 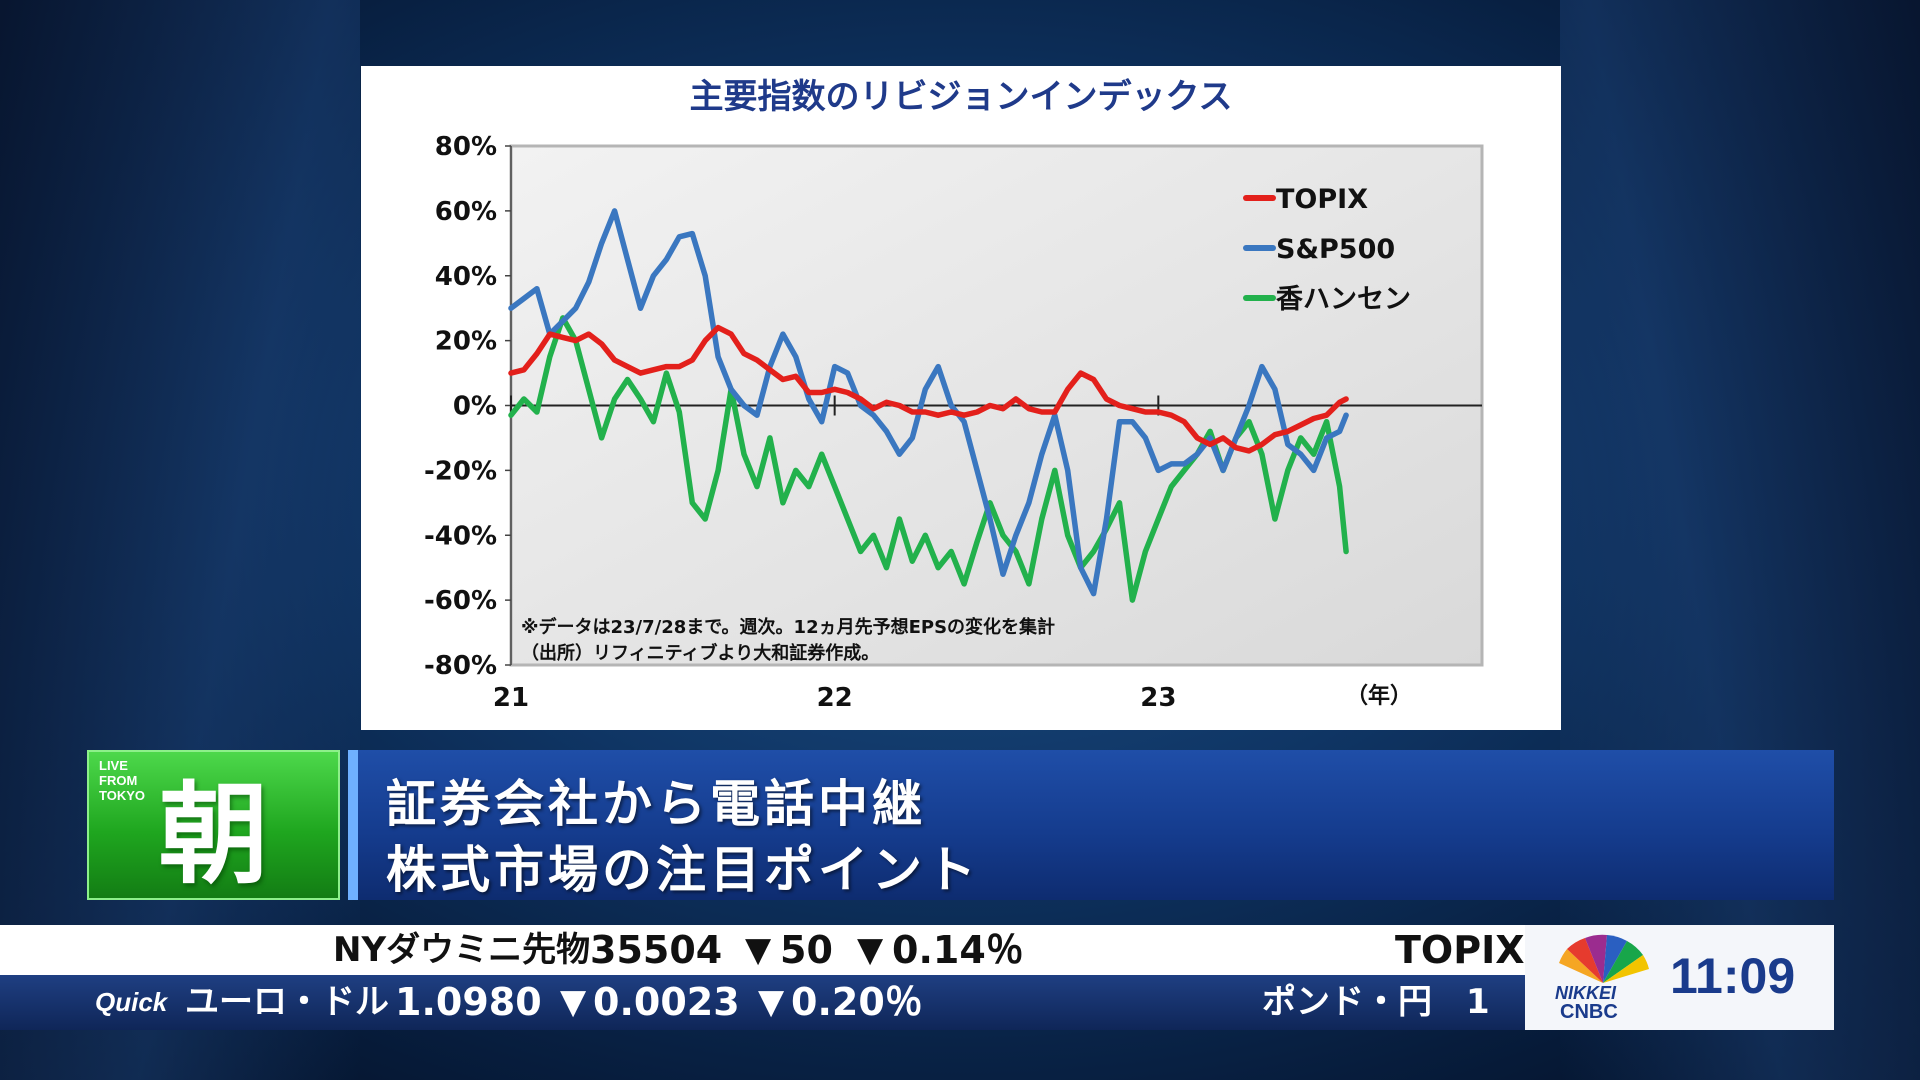 What do you see at coordinates (460, 471) in the screenshot?
I see `y-tick-label: -20%` at bounding box center [460, 471].